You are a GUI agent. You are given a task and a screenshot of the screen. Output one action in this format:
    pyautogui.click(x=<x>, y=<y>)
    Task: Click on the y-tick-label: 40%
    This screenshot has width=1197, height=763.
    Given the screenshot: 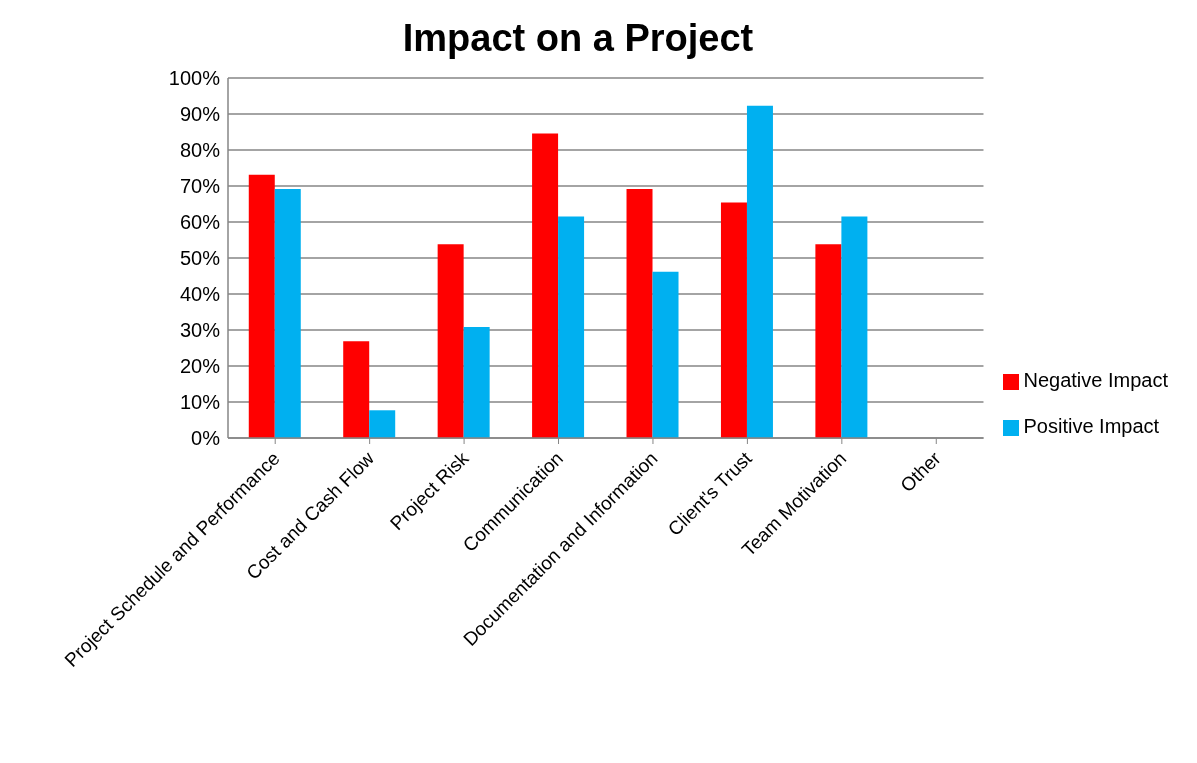 What is the action you would take?
    pyautogui.click(x=200, y=294)
    